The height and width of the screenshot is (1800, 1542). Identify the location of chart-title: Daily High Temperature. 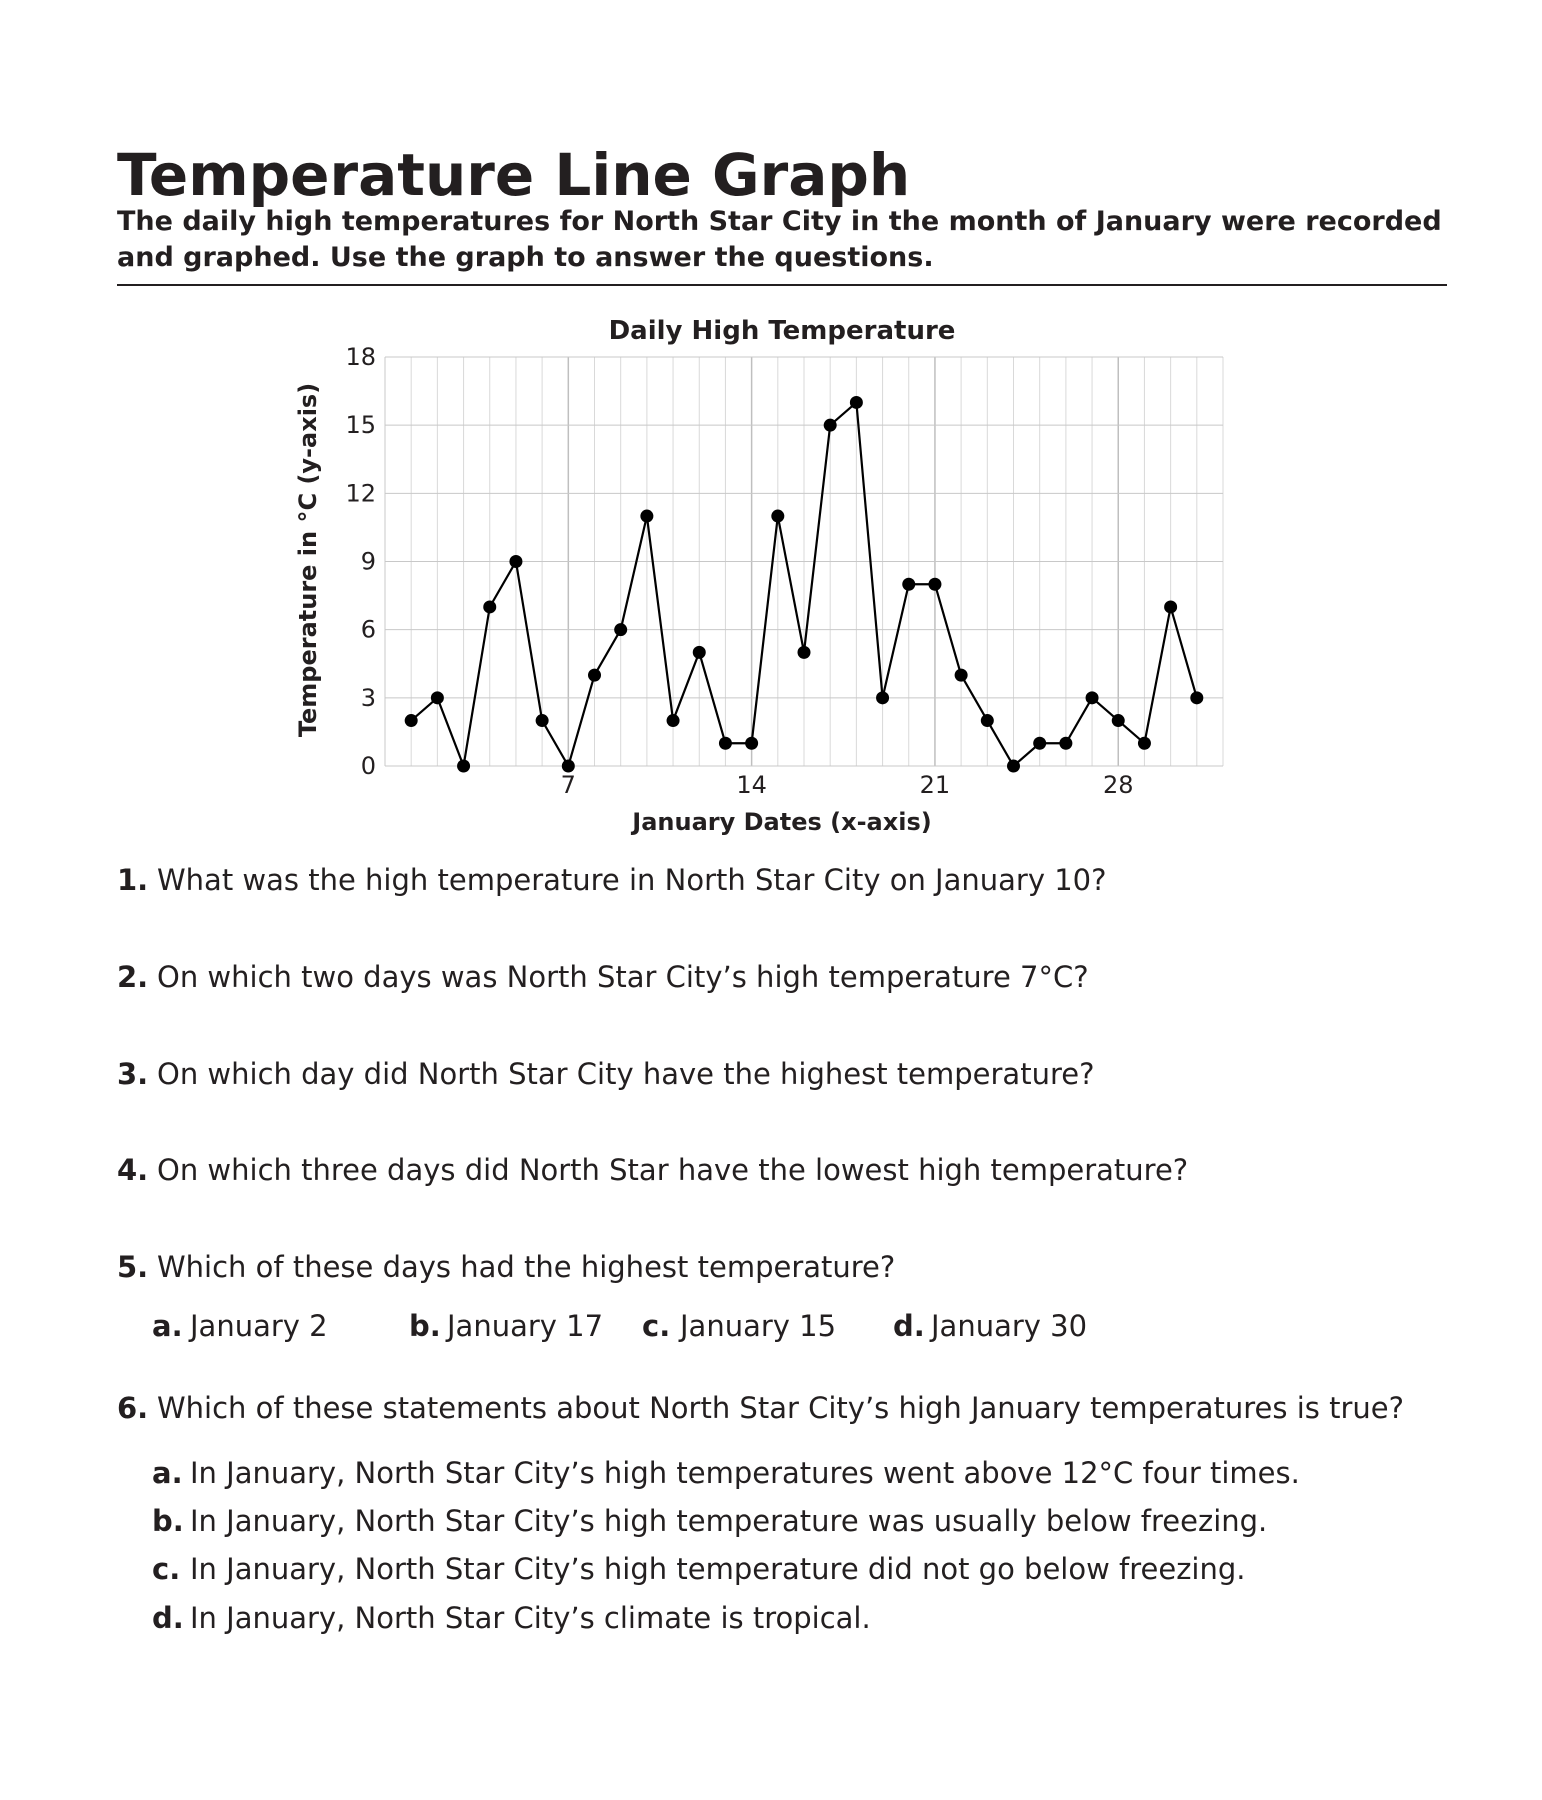
(782, 331).